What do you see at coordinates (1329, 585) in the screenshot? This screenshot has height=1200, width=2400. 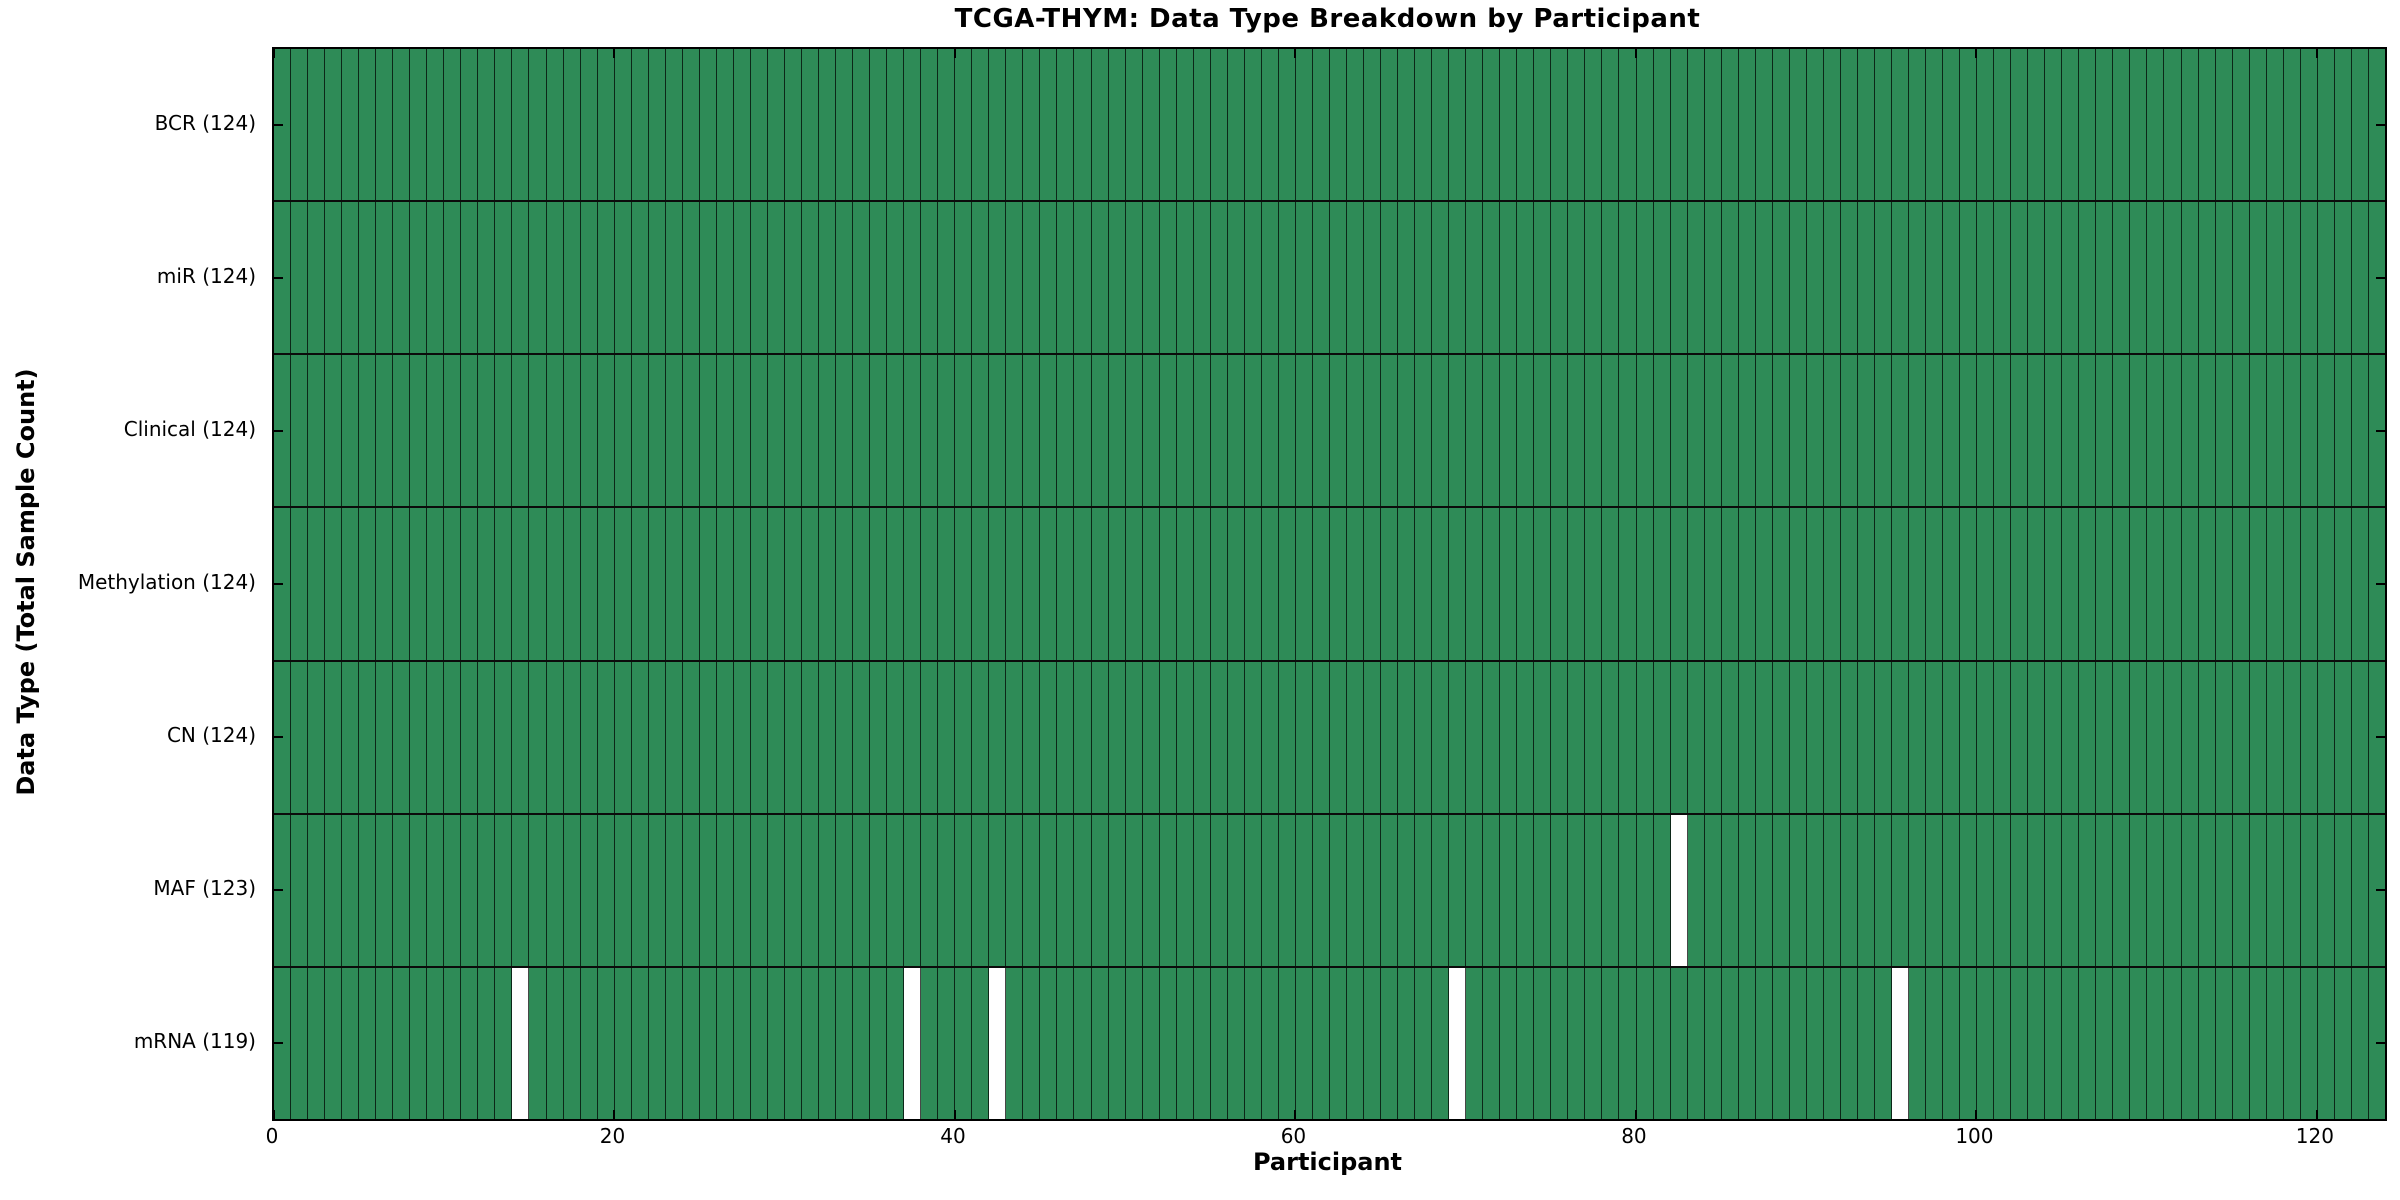 I see `data-type-row-methylation` at bounding box center [1329, 585].